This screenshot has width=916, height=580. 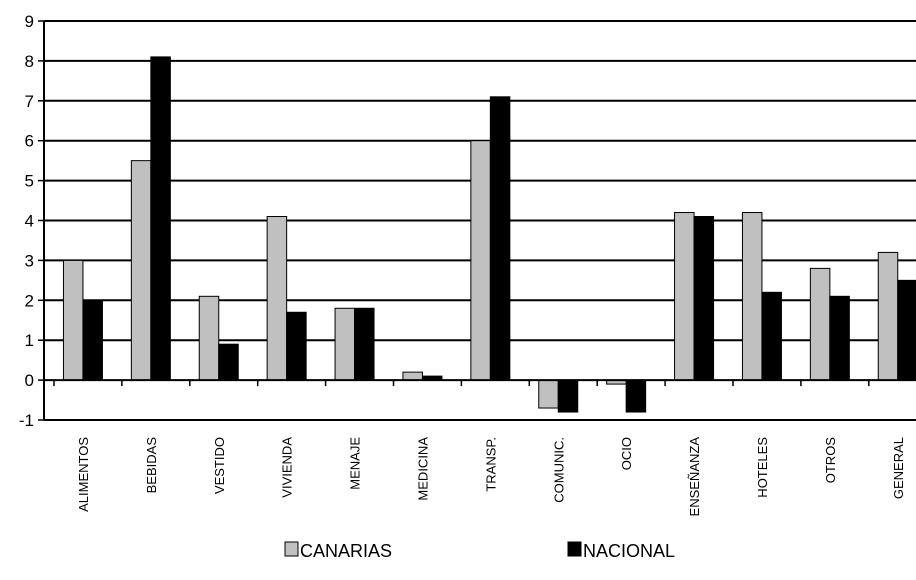 What do you see at coordinates (636, 396) in the screenshot?
I see `bar-nacional-ocio` at bounding box center [636, 396].